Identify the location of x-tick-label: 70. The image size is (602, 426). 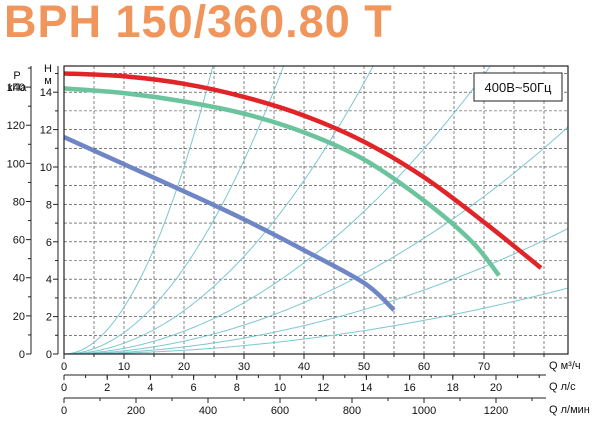
(484, 367).